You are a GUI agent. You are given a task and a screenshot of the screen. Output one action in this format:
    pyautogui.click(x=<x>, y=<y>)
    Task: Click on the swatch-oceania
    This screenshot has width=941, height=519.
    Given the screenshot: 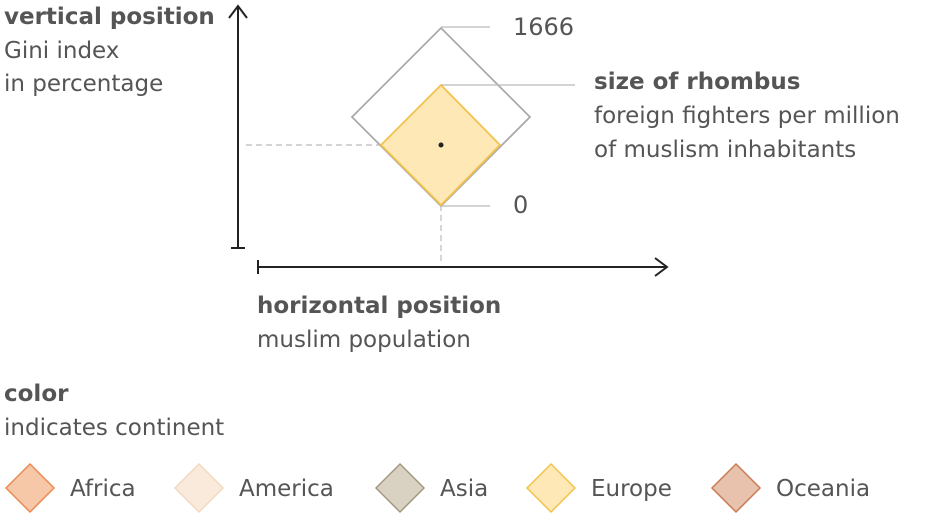 What is the action you would take?
    pyautogui.click(x=736, y=488)
    